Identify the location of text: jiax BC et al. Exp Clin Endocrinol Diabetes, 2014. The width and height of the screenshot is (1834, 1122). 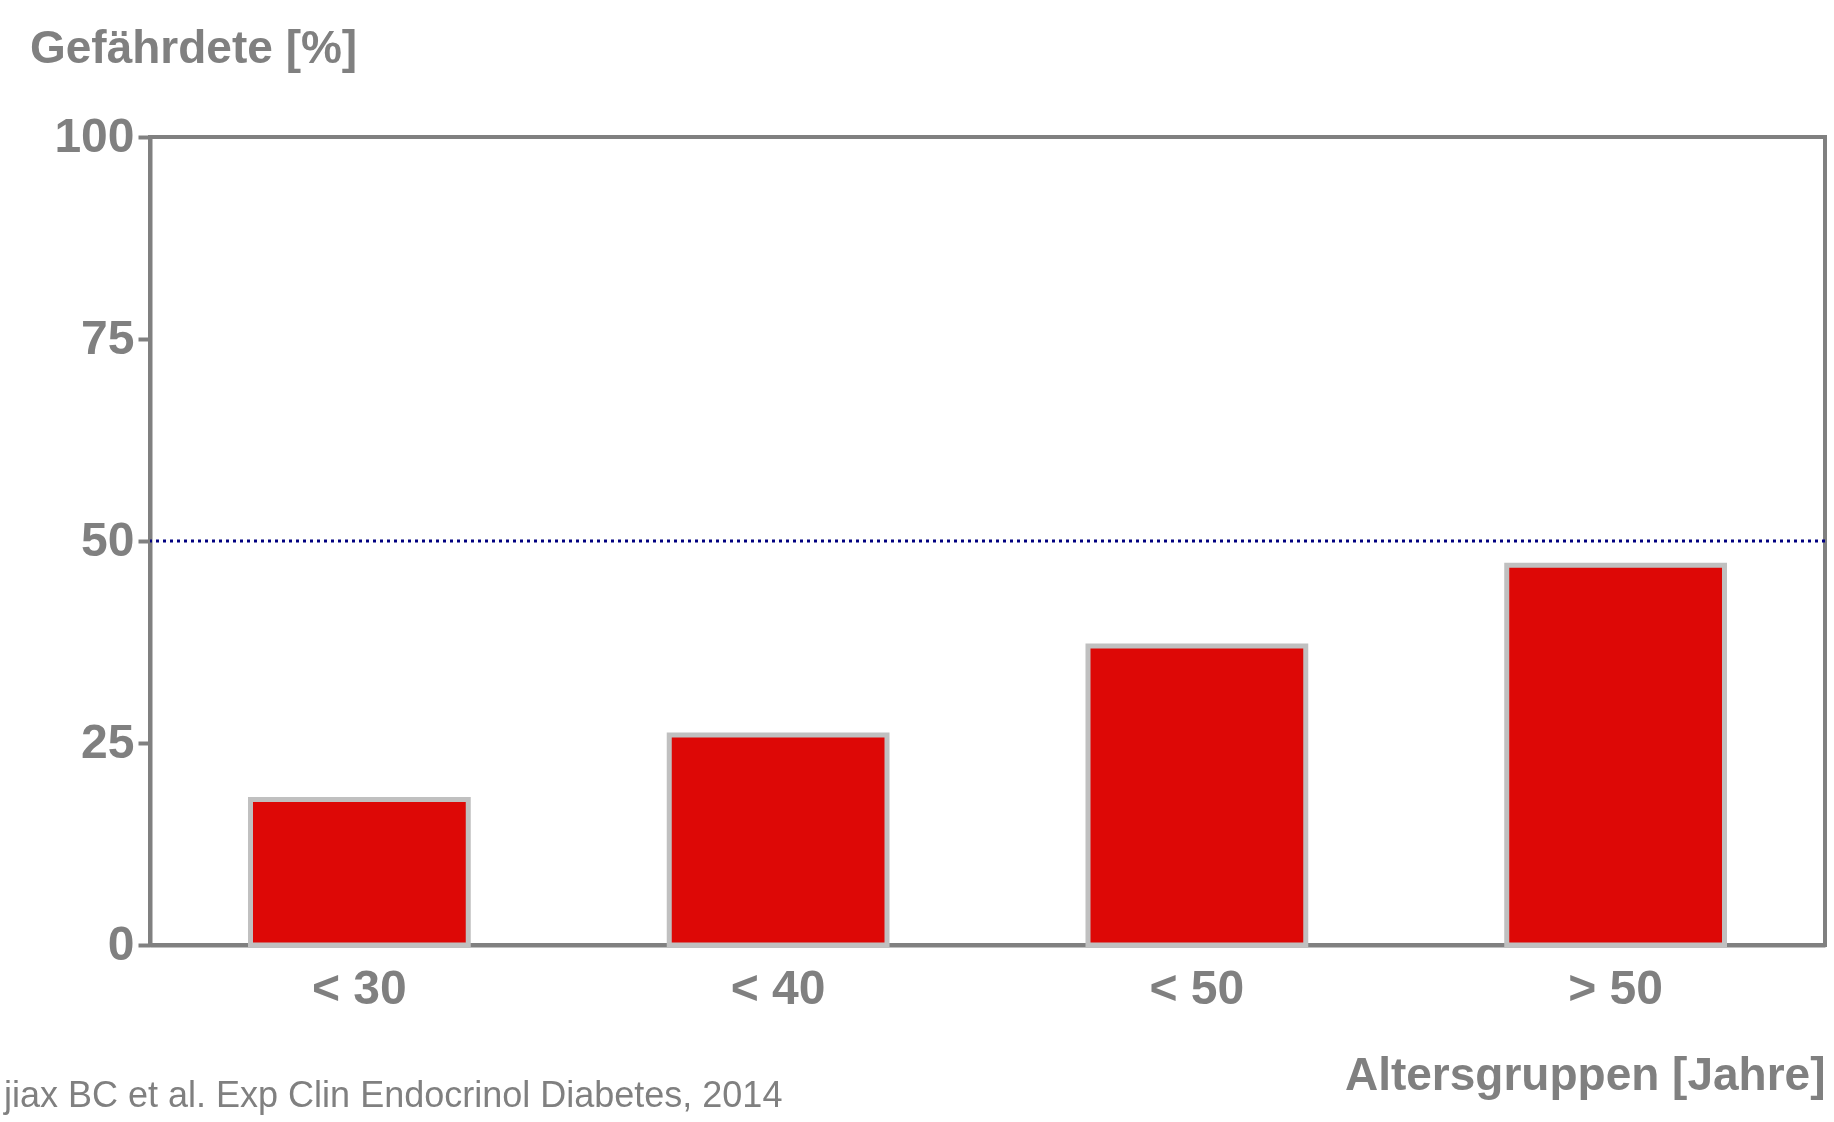
(393, 1094).